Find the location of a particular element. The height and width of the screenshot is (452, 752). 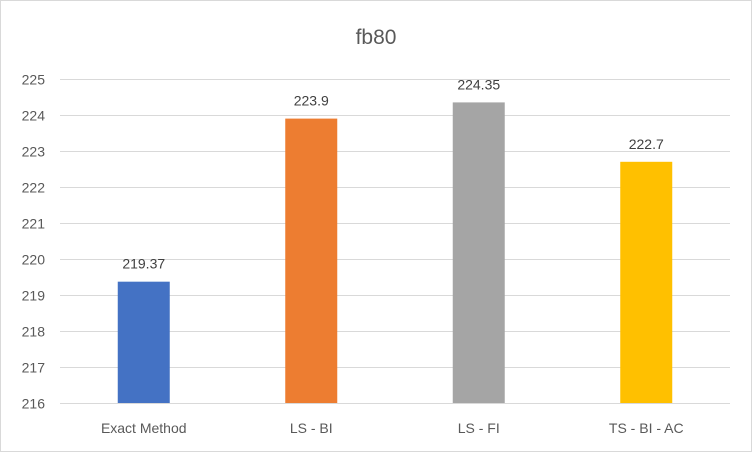

data-label: 222.7 is located at coordinates (646, 144).